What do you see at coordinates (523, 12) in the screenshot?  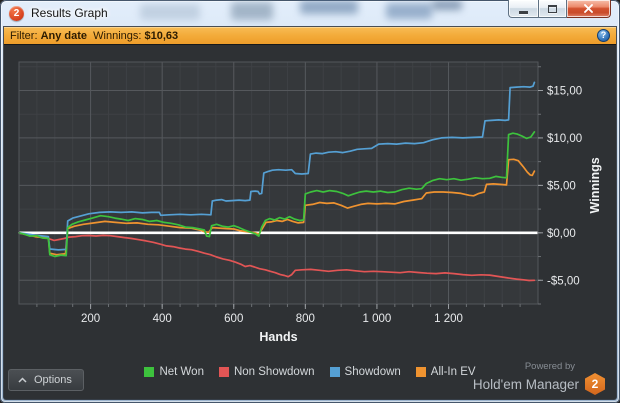 I see `minimize-icon` at bounding box center [523, 12].